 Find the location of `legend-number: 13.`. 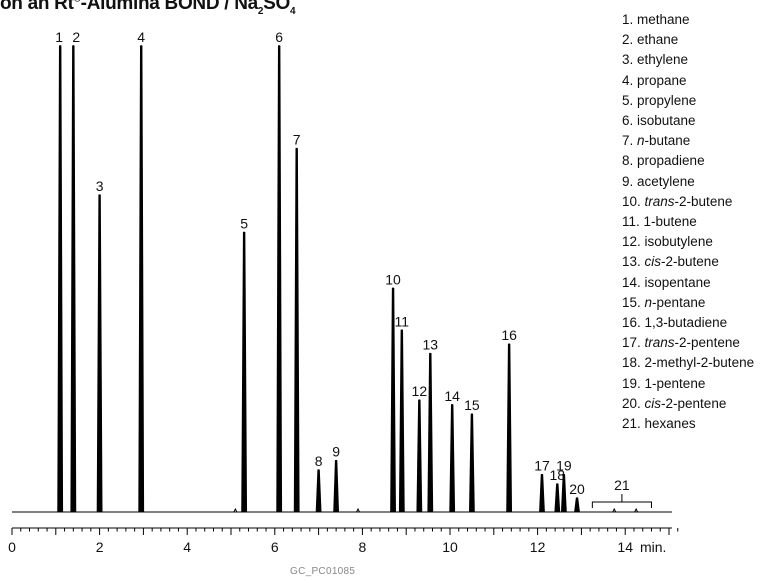

legend-number: 13. is located at coordinates (633, 262).